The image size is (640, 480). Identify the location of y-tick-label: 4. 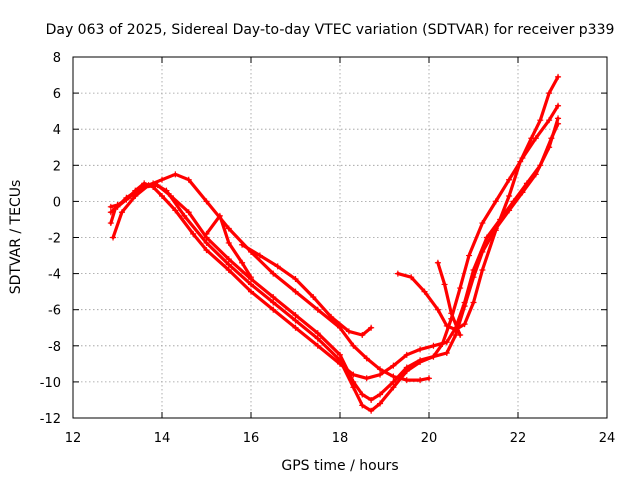
(57, 130).